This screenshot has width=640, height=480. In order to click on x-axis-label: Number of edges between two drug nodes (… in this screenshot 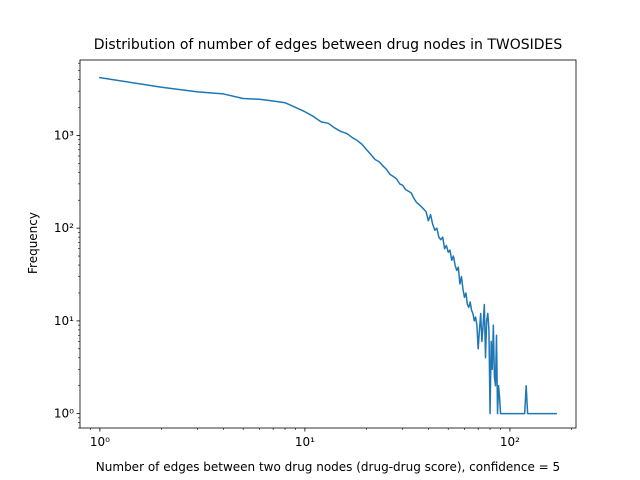, I will do `click(328, 467)`.